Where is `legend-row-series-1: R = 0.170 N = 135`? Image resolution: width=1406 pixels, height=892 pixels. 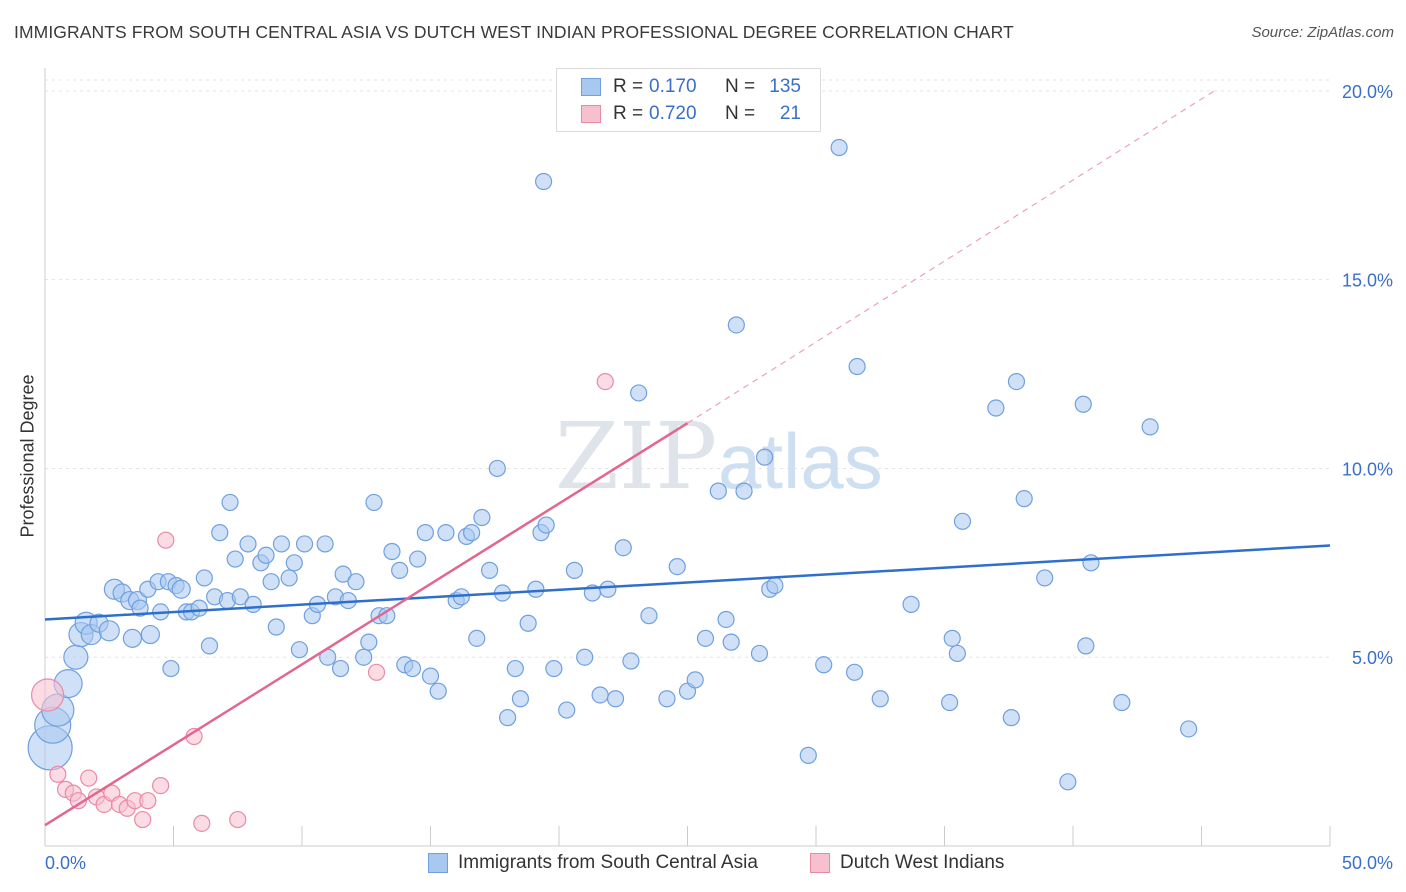 legend-row-series-1: R = 0.170 N = 135 is located at coordinates (691, 87).